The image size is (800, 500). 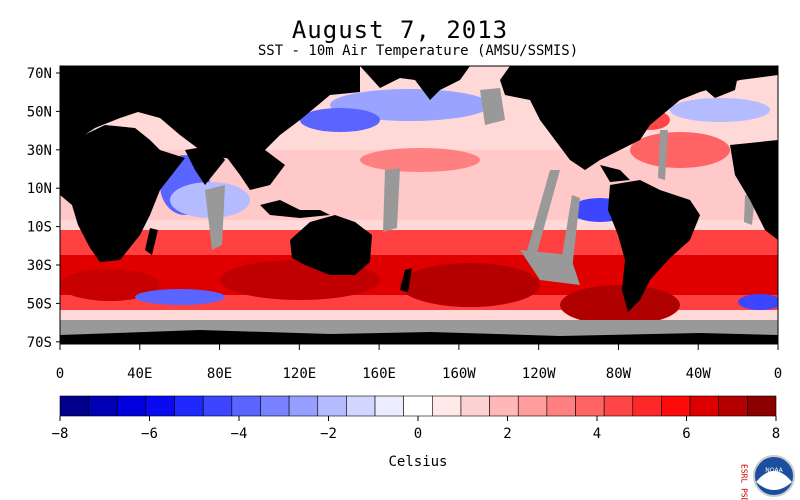 I want to click on colorbar-ticks: −8 −6 −4 −2 0 2 4 6 8, so click(x=416, y=429).